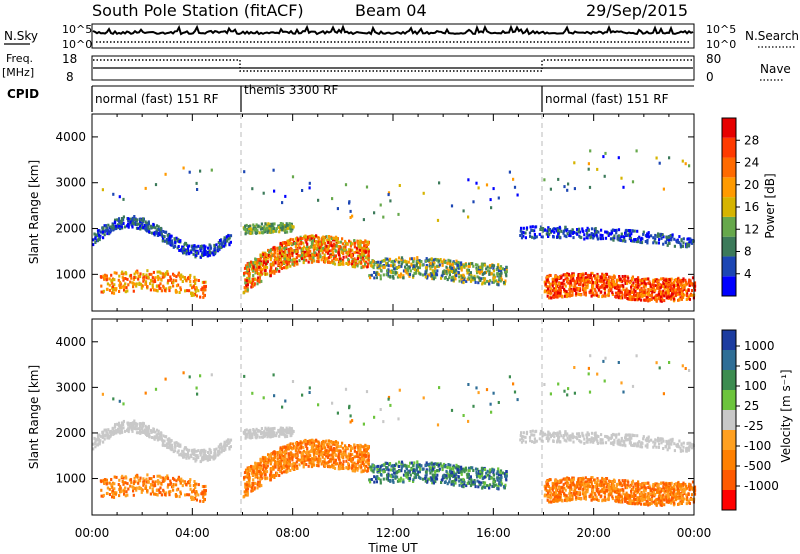 This screenshot has width=800, height=554. What do you see at coordinates (748, 274) in the screenshot?
I see `colorbar-tick-label: 4` at bounding box center [748, 274].